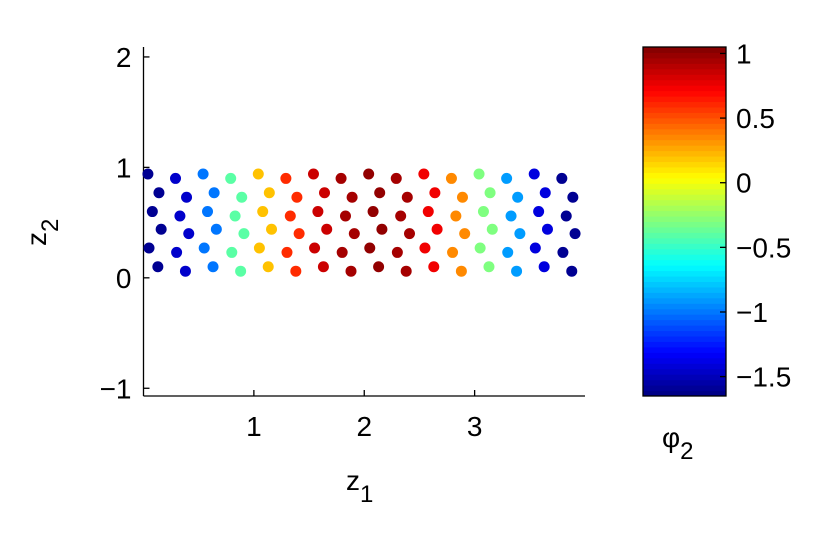 Image resolution: width=830 pixels, height=534 pixels. Describe the element at coordinates (124, 167) in the screenshot. I see `y-tick-label: 1` at that location.